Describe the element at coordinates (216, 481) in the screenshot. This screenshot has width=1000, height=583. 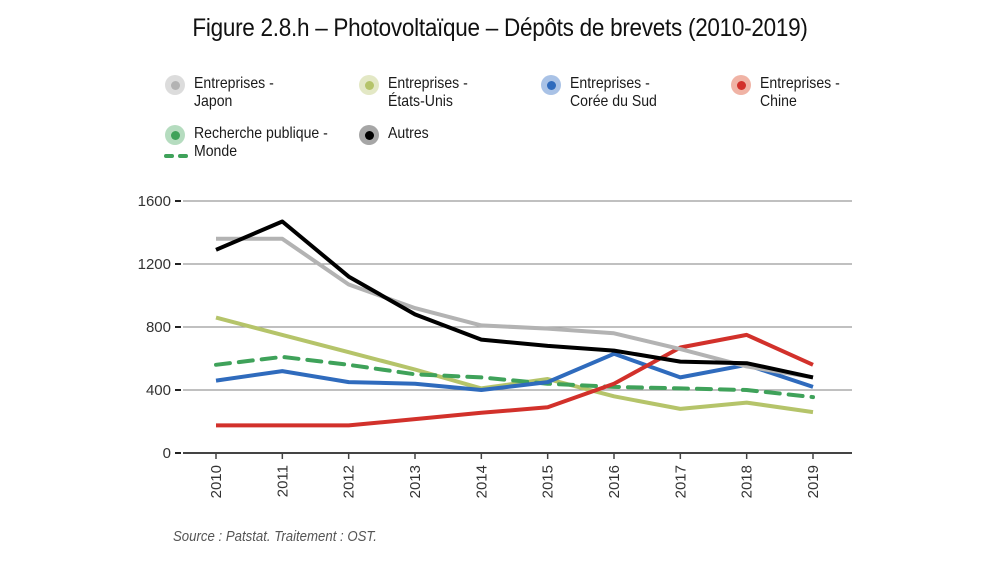
I see `x-tick-label: 2010` at that location.